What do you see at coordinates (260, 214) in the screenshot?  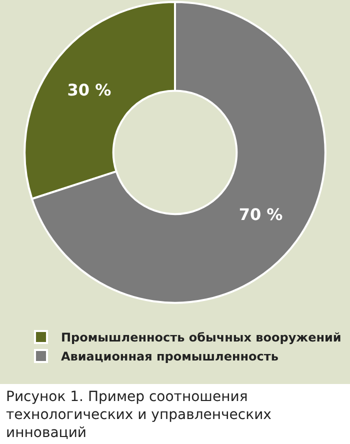 I see `data-label: 70 %` at bounding box center [260, 214].